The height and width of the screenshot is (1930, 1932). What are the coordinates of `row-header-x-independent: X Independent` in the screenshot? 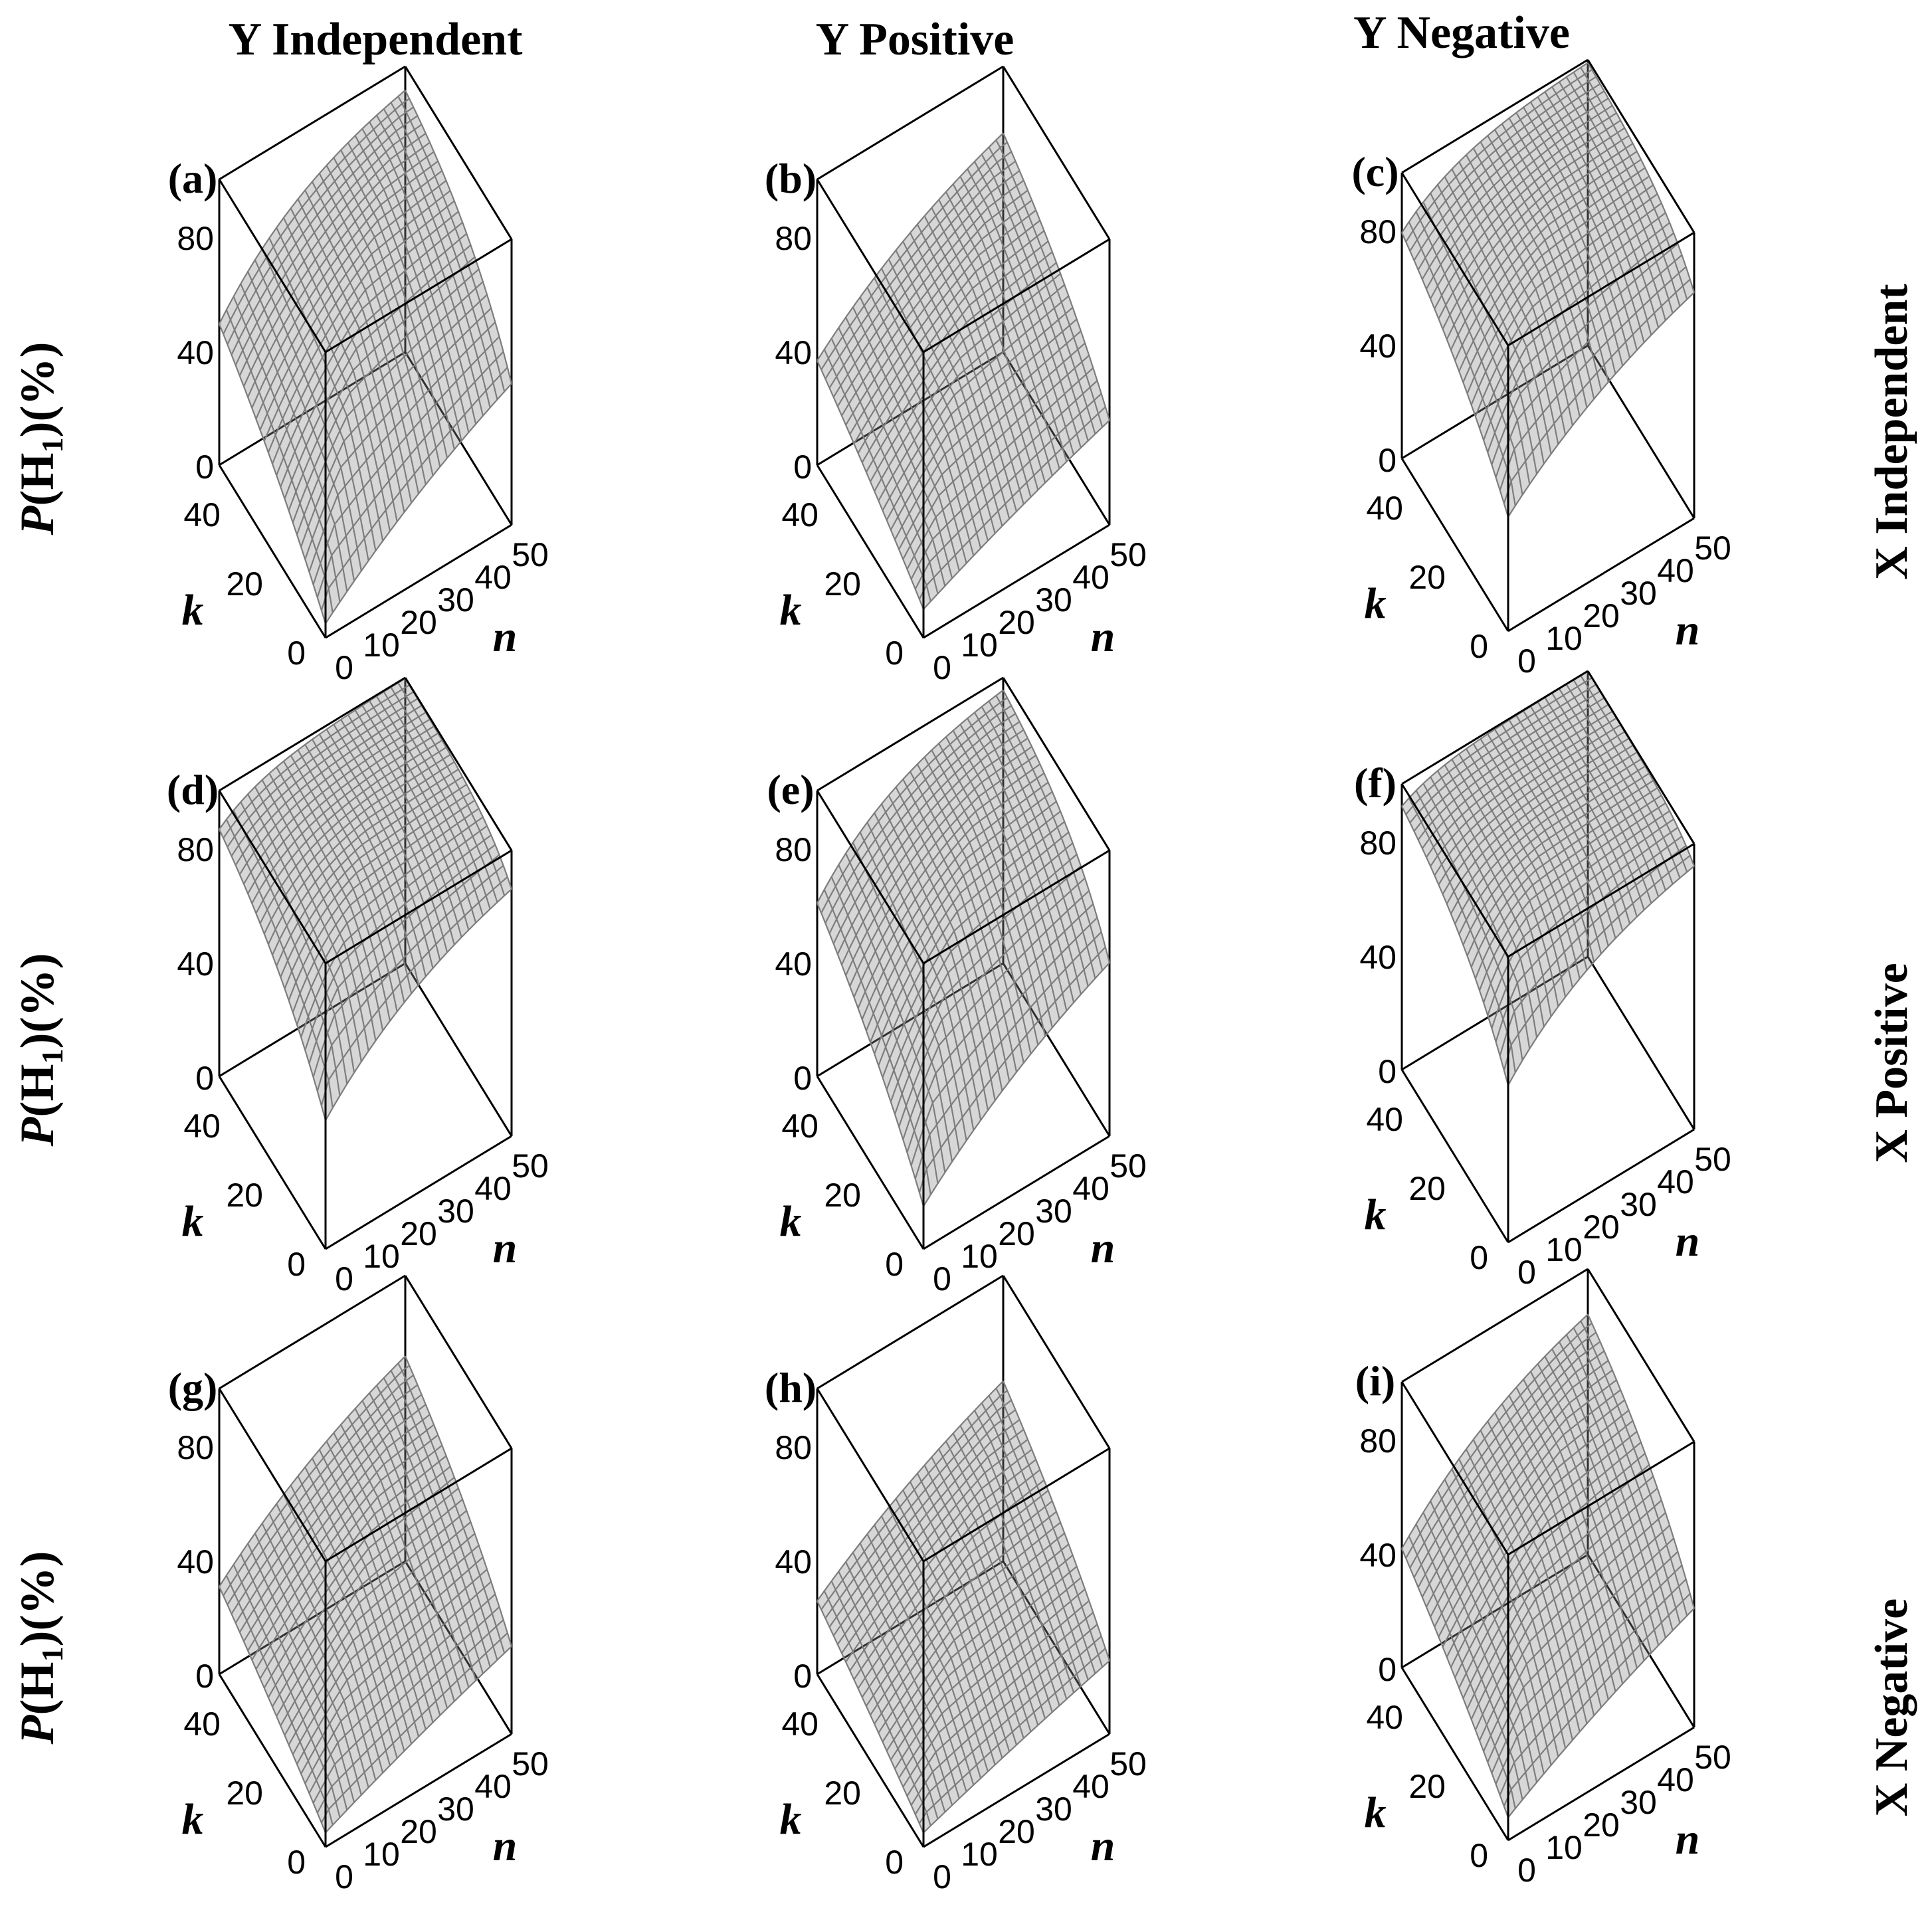 It's located at (1891, 431).